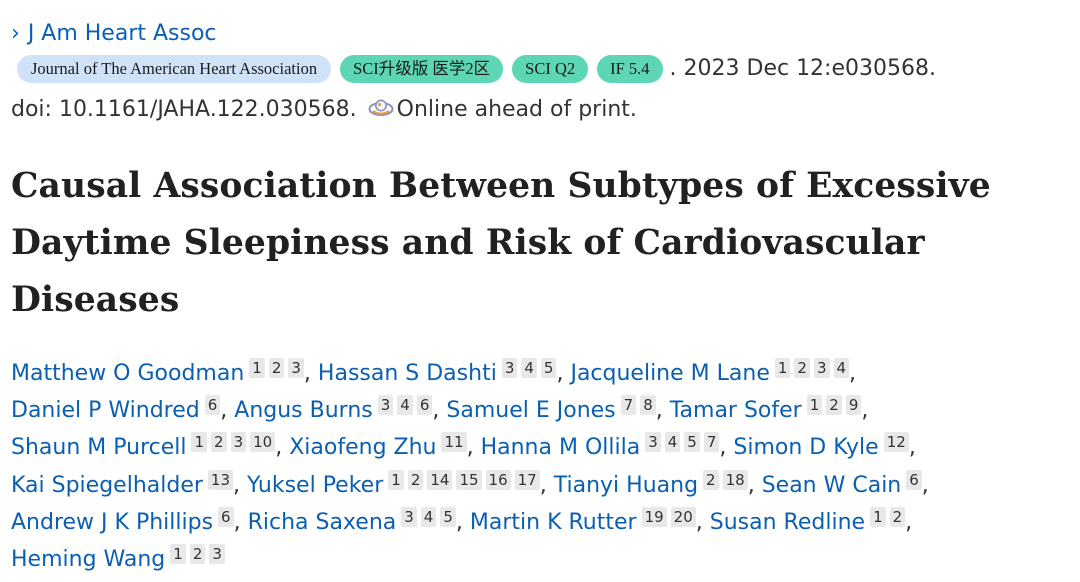 The width and height of the screenshot is (1080, 582). I want to click on author-item: Tianyi Huang 2 18,, so click(654, 483).